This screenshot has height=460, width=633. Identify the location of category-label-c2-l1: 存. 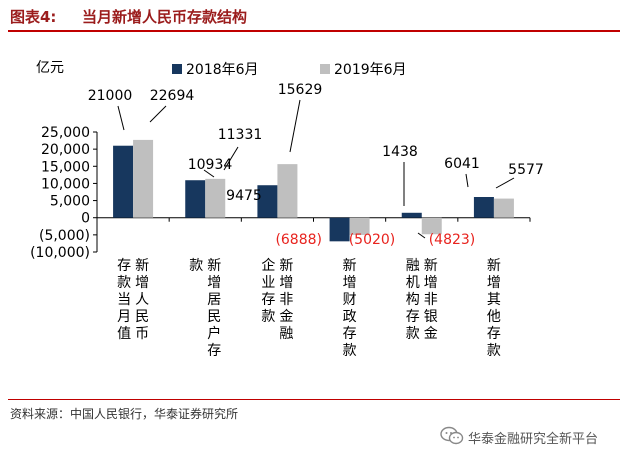
(214, 351).